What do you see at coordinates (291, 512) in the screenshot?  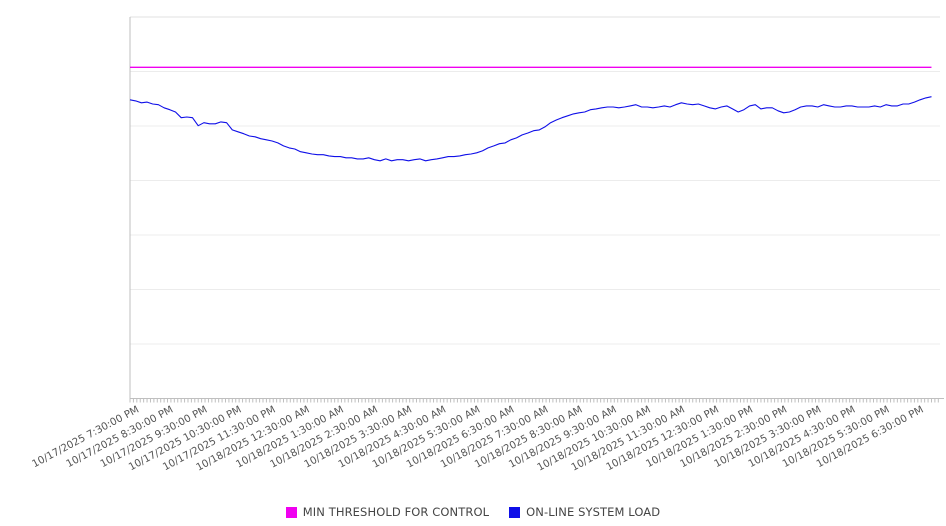 I see `min-threshold-swatch-icon` at bounding box center [291, 512].